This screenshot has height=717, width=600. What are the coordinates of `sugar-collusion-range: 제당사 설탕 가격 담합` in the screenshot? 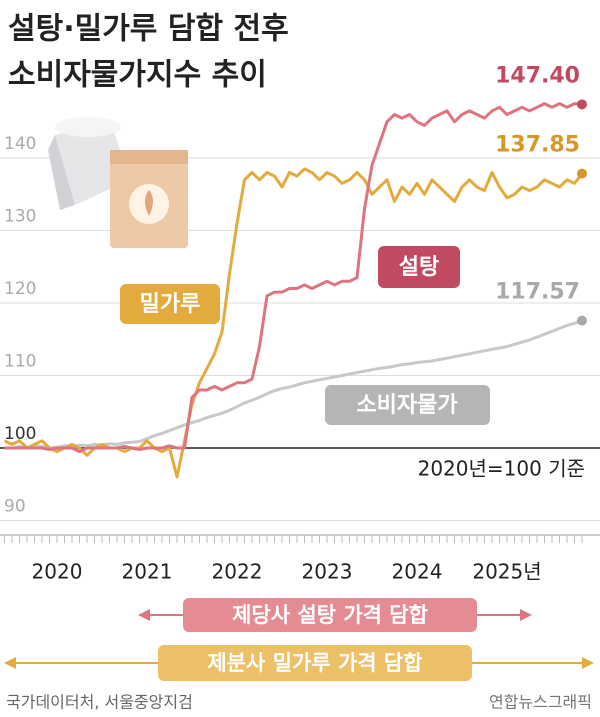 It's located at (335, 615).